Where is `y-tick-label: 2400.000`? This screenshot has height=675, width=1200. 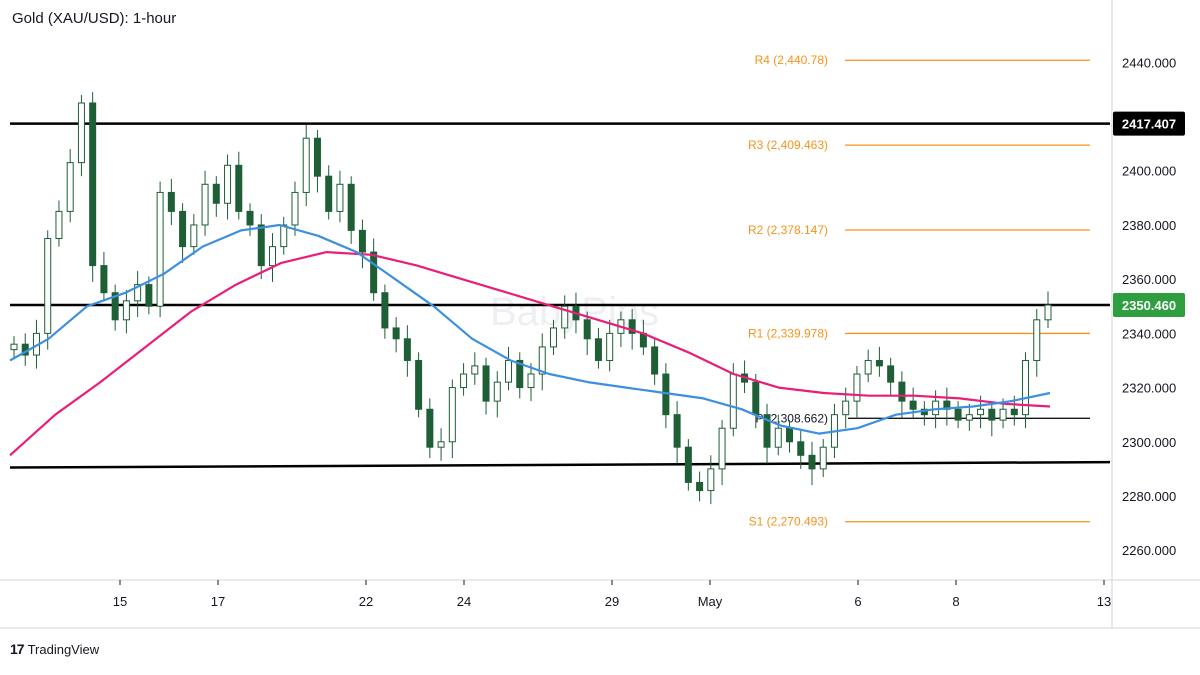
y-tick-label: 2400.000 is located at coordinates (1149, 171).